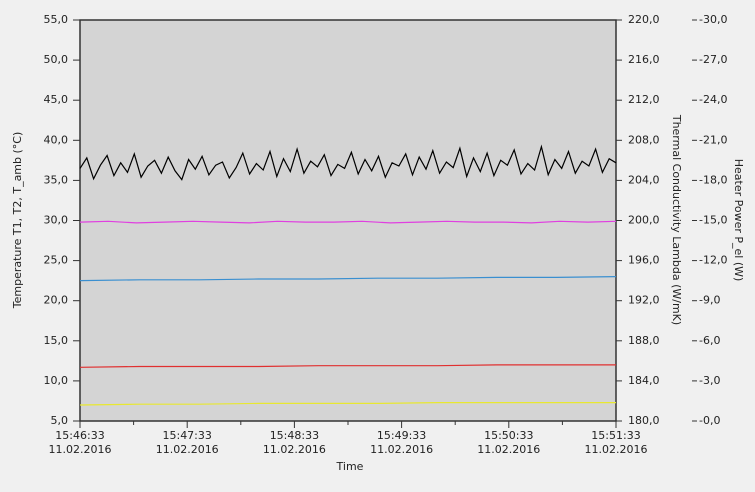  Describe the element at coordinates (56, 380) in the screenshot. I see `y-tick-label: 10,0` at that location.